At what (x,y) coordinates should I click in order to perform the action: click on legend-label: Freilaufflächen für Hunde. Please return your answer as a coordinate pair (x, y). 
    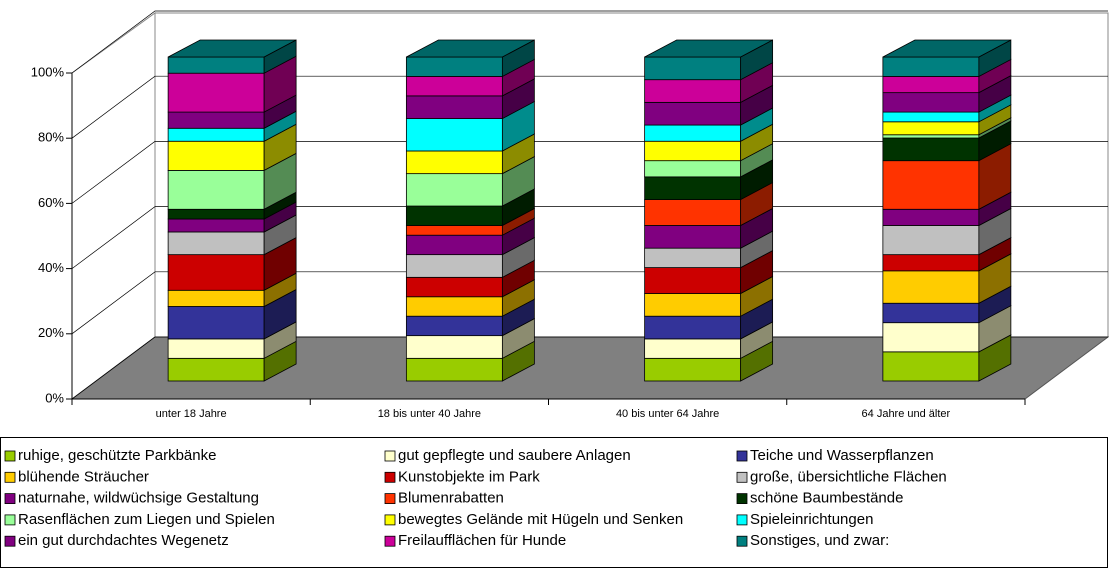
    Looking at the image, I should click on (482, 540).